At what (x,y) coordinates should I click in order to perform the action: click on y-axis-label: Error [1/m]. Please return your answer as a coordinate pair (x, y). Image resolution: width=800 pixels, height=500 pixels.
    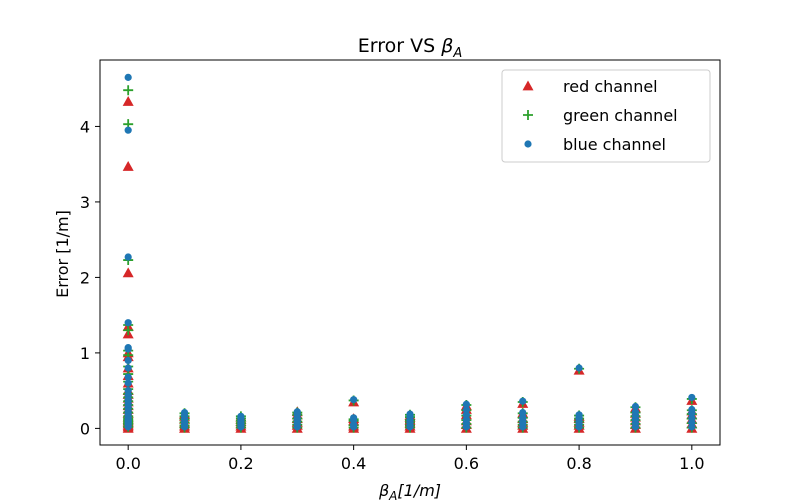
    Looking at the image, I should click on (62, 254).